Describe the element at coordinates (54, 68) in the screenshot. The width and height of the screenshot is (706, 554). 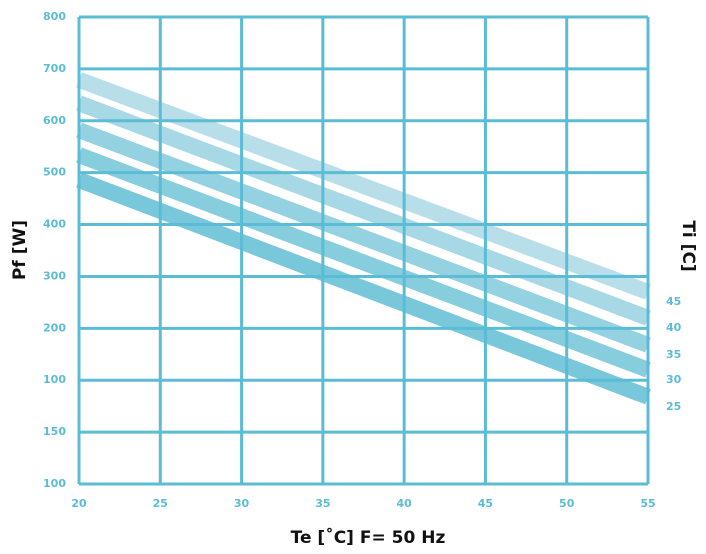
I see `y-tick-label: 700` at that location.